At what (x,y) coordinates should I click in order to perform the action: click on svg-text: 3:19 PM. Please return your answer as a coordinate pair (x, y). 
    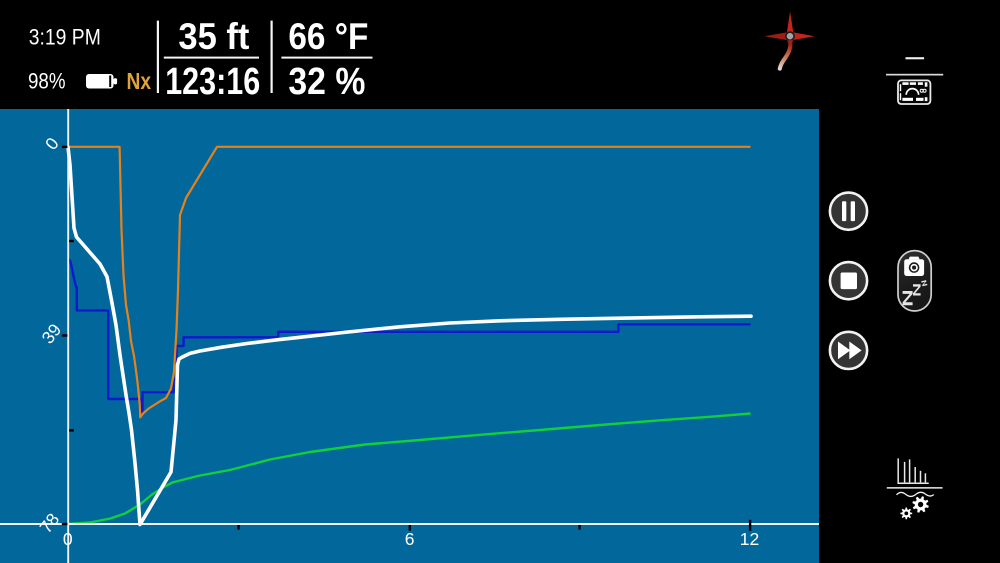
    Looking at the image, I should click on (65, 36).